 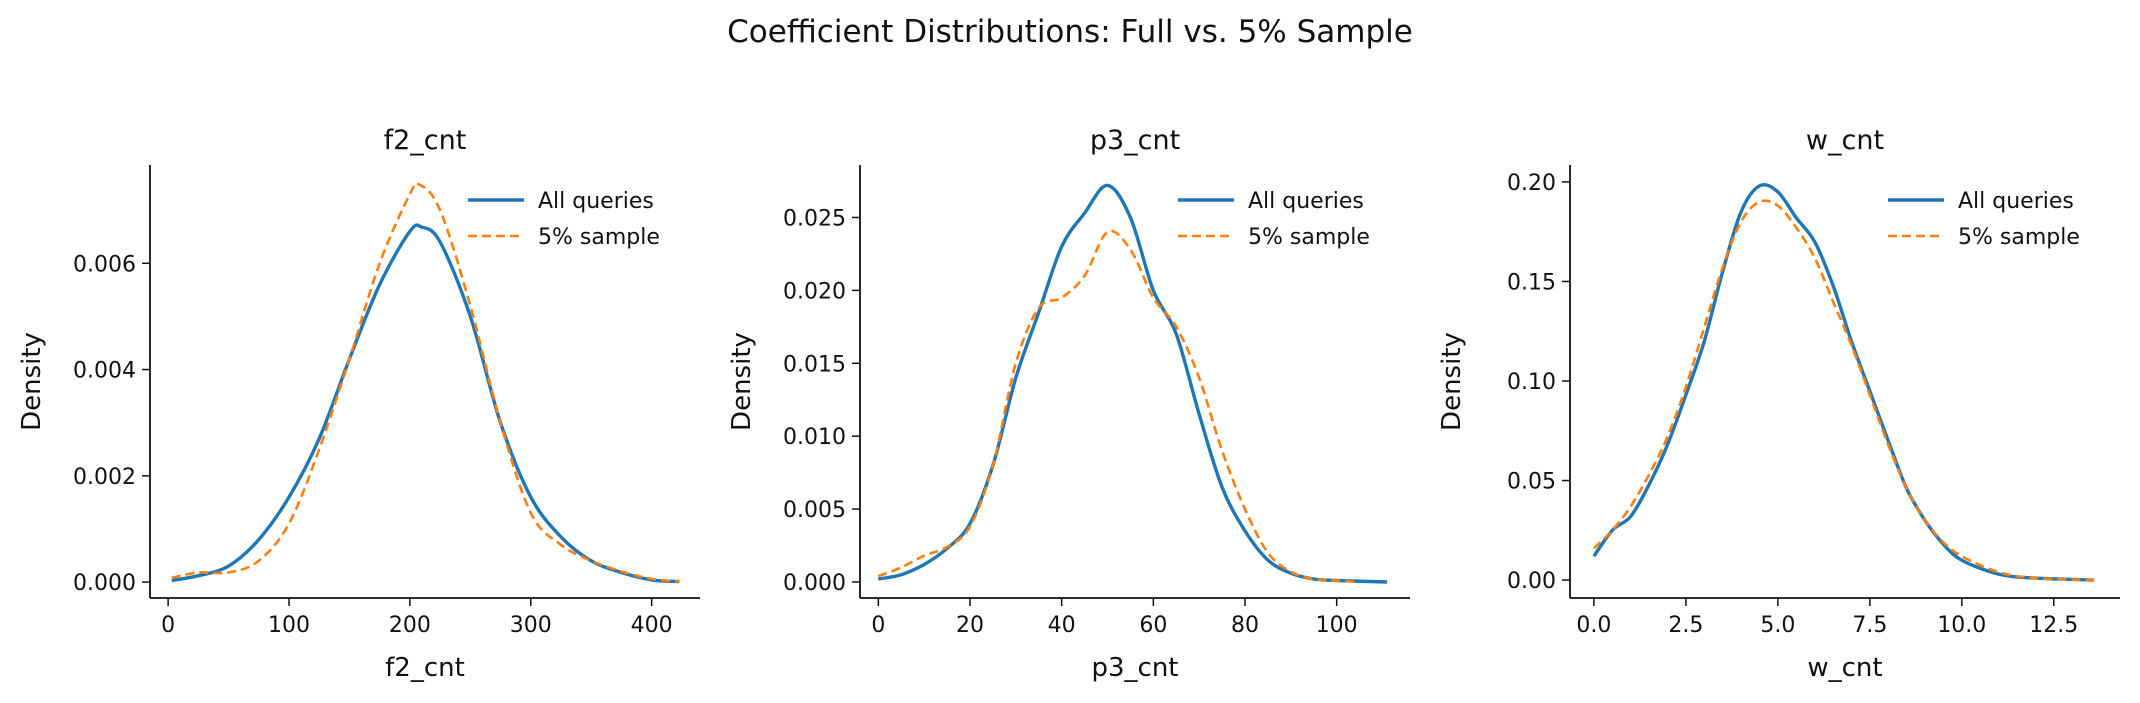 I want to click on panel-1-line-sample, so click(x=425, y=382).